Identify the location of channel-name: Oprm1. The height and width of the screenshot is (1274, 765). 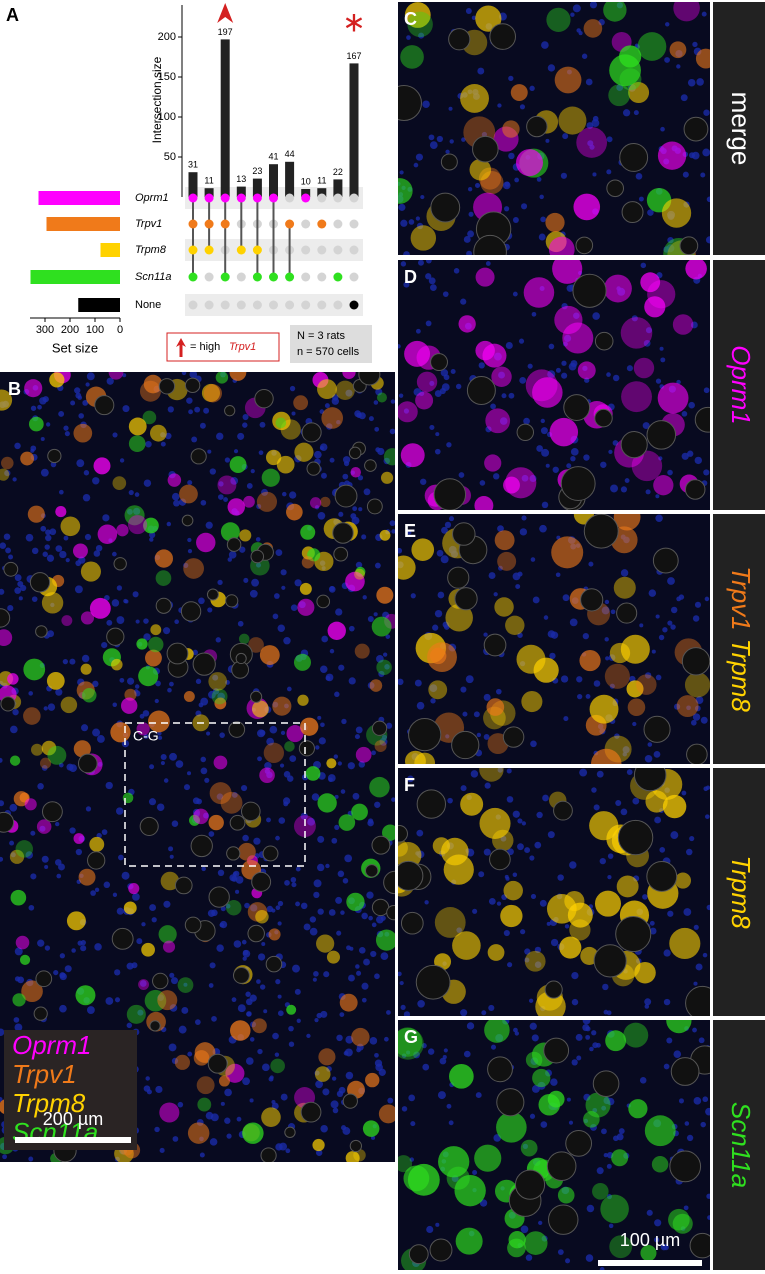
(741, 384).